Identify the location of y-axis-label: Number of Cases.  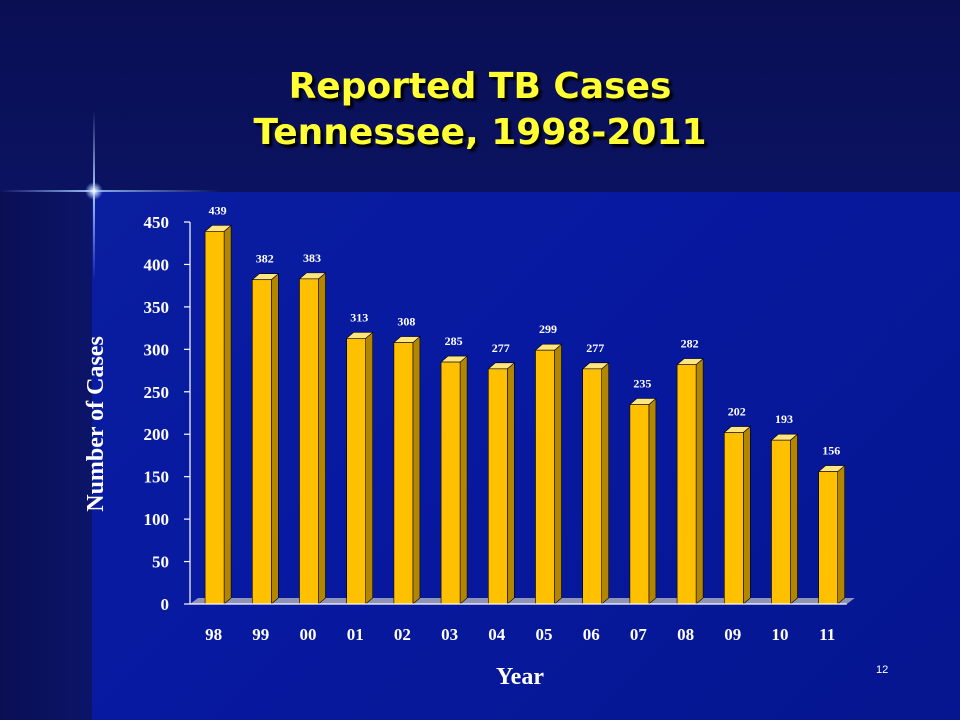
(96, 424).